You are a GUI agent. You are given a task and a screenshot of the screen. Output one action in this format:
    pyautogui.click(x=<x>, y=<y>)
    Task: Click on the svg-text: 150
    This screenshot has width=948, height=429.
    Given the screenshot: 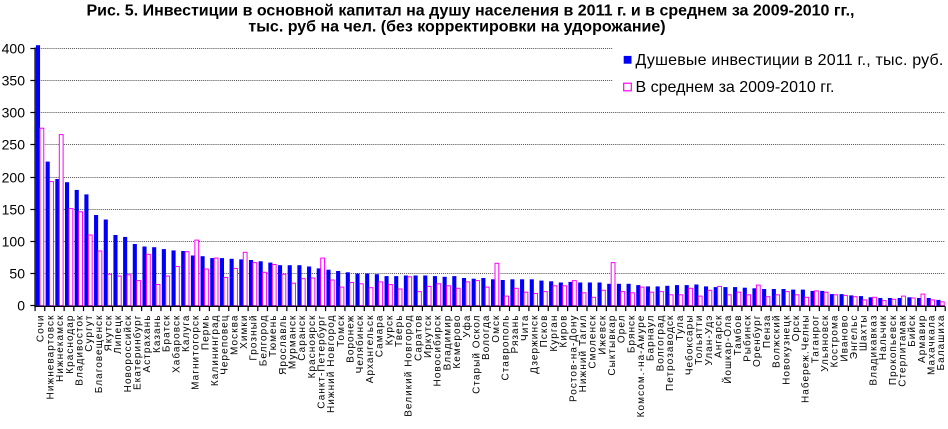 What is the action you would take?
    pyautogui.click(x=14, y=209)
    